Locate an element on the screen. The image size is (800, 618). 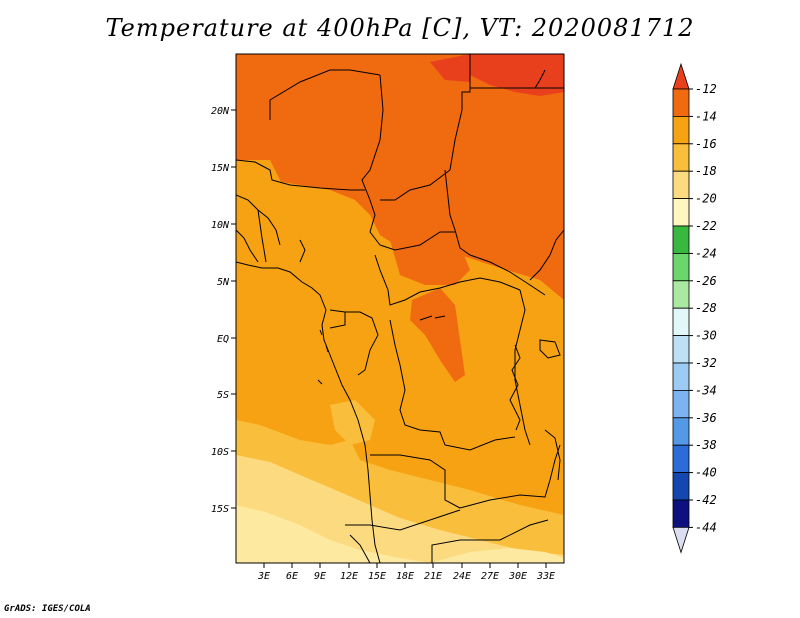
colorbar-label: -14 is located at coordinates (706, 116).